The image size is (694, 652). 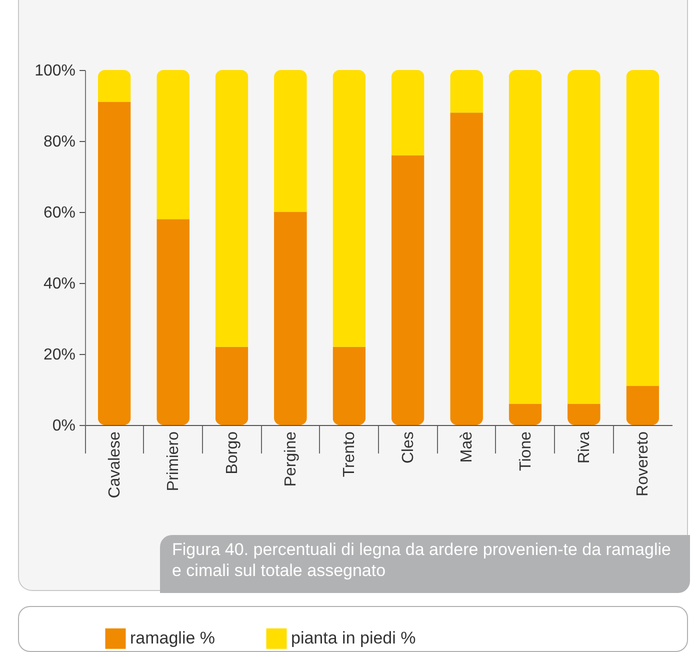 What do you see at coordinates (59, 284) in the screenshot?
I see `y-tick-label: 40%` at bounding box center [59, 284].